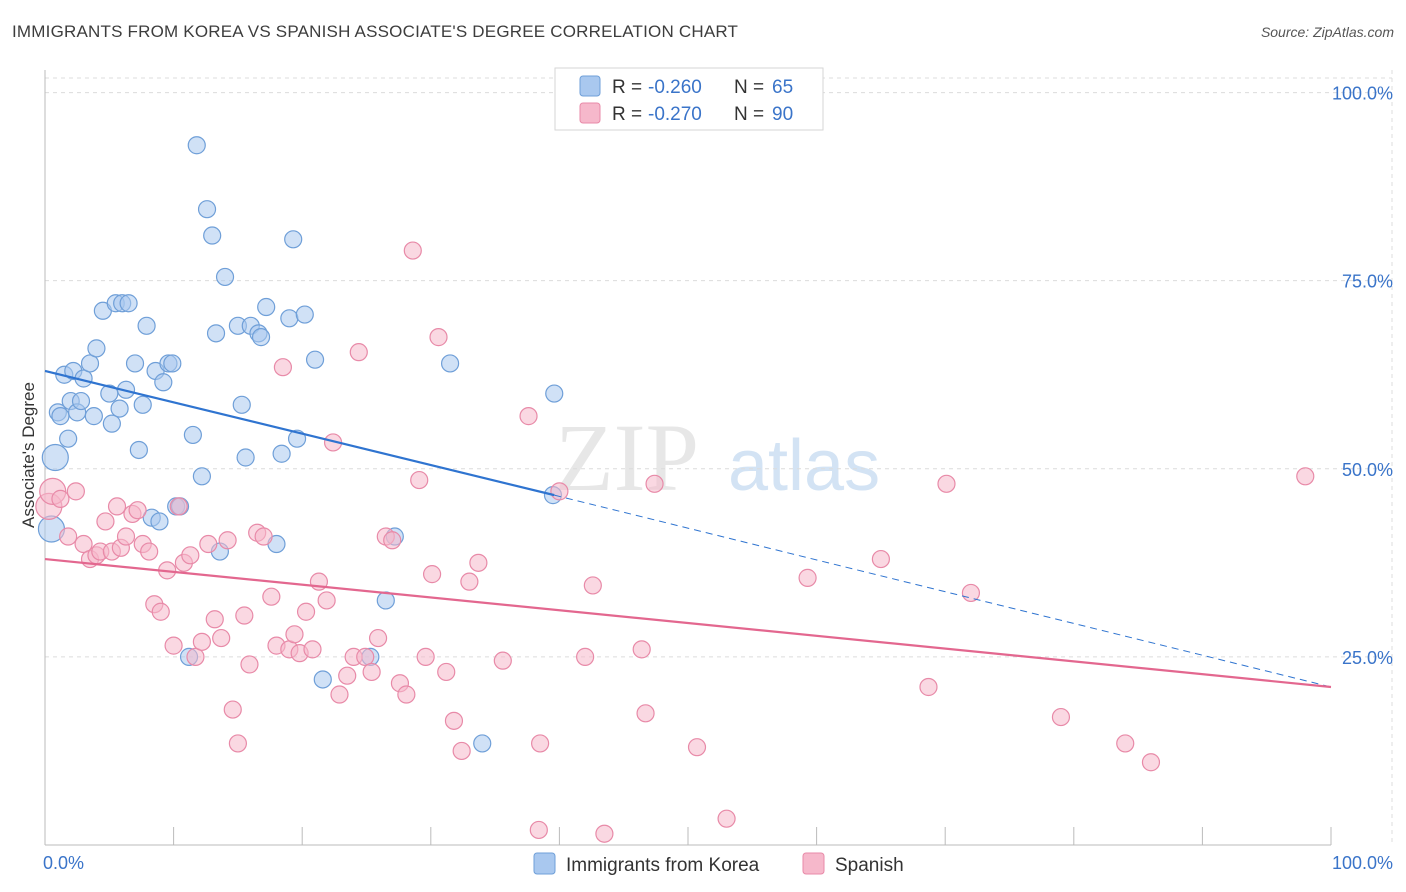 The width and height of the screenshot is (1406, 892). I want to click on y-tick-label-100: 100.0%, so click(1362, 94).